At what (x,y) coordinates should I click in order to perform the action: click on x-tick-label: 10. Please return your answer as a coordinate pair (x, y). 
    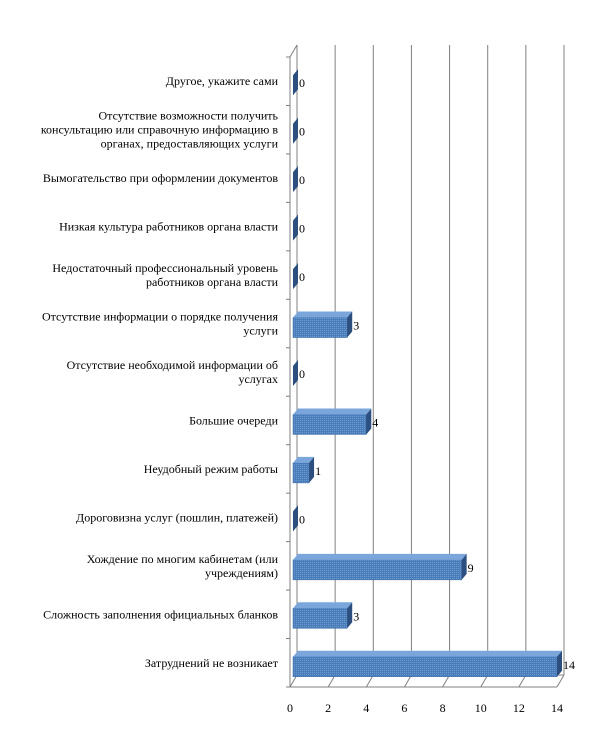
    Looking at the image, I should click on (481, 708).